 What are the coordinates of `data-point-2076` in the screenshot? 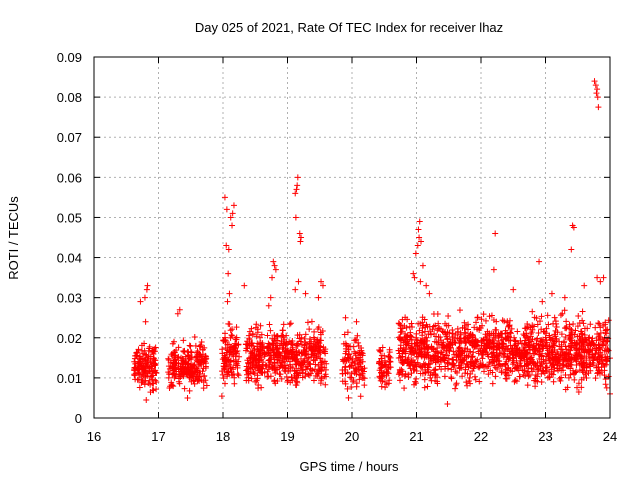 It's located at (405, 317).